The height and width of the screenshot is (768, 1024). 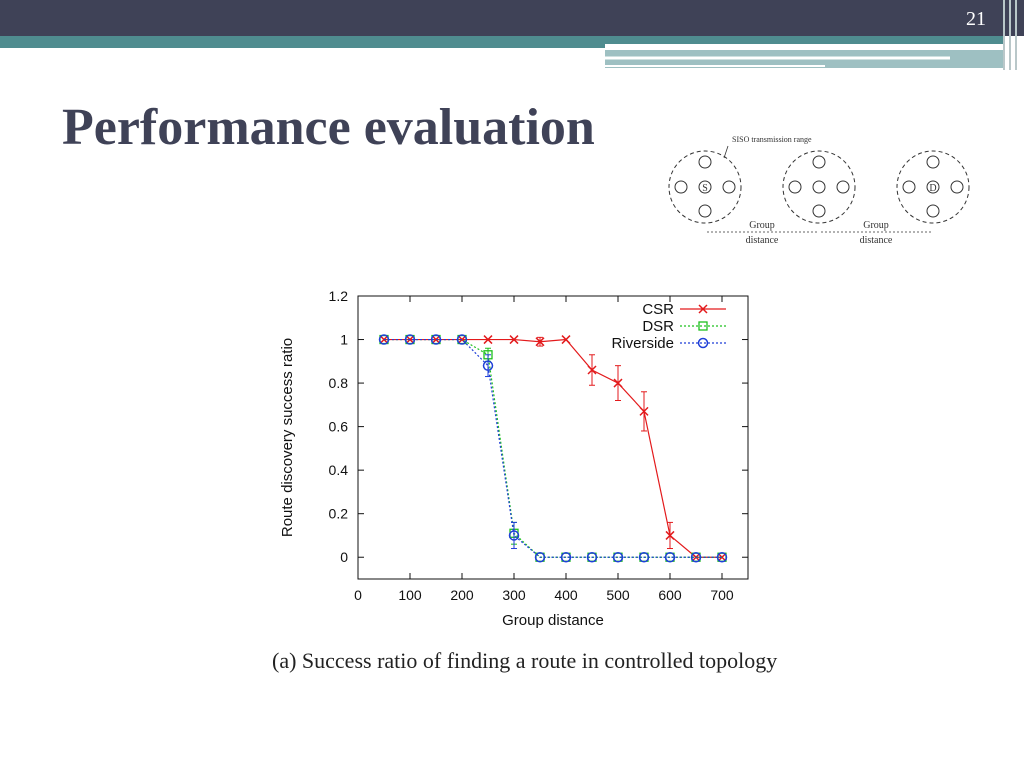 I want to click on y-tick-label: 0.8, so click(x=339, y=383).